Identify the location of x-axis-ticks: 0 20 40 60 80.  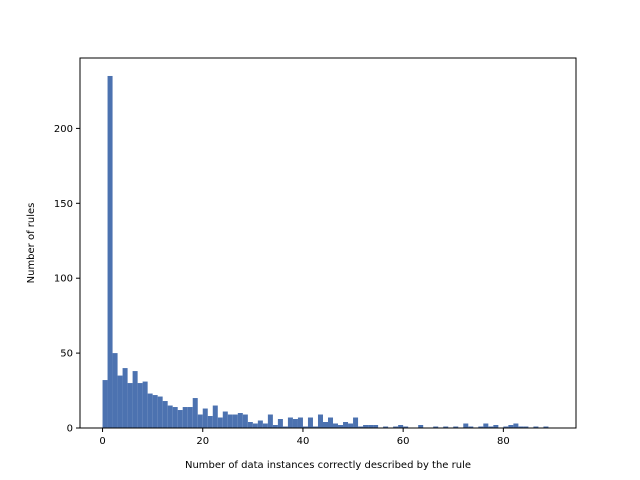
(304, 437).